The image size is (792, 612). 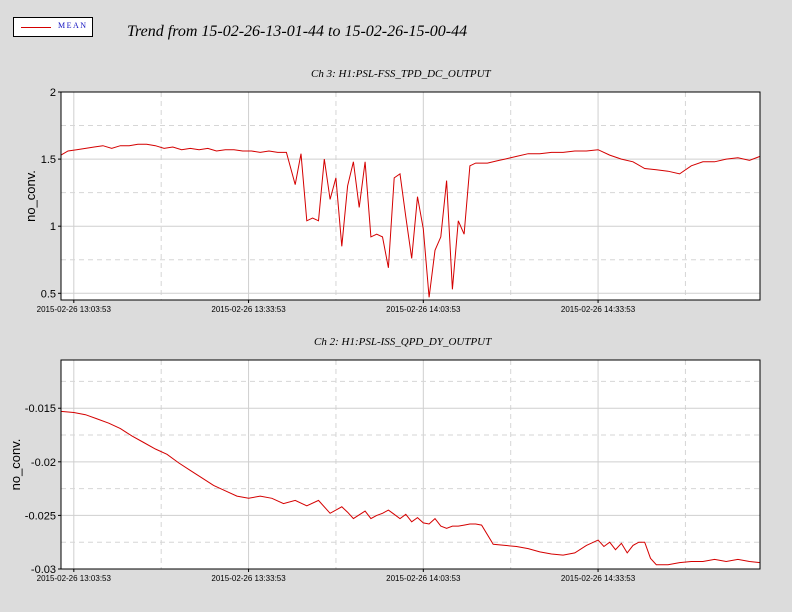 What do you see at coordinates (53, 27) in the screenshot?
I see `legend: MEAN` at bounding box center [53, 27].